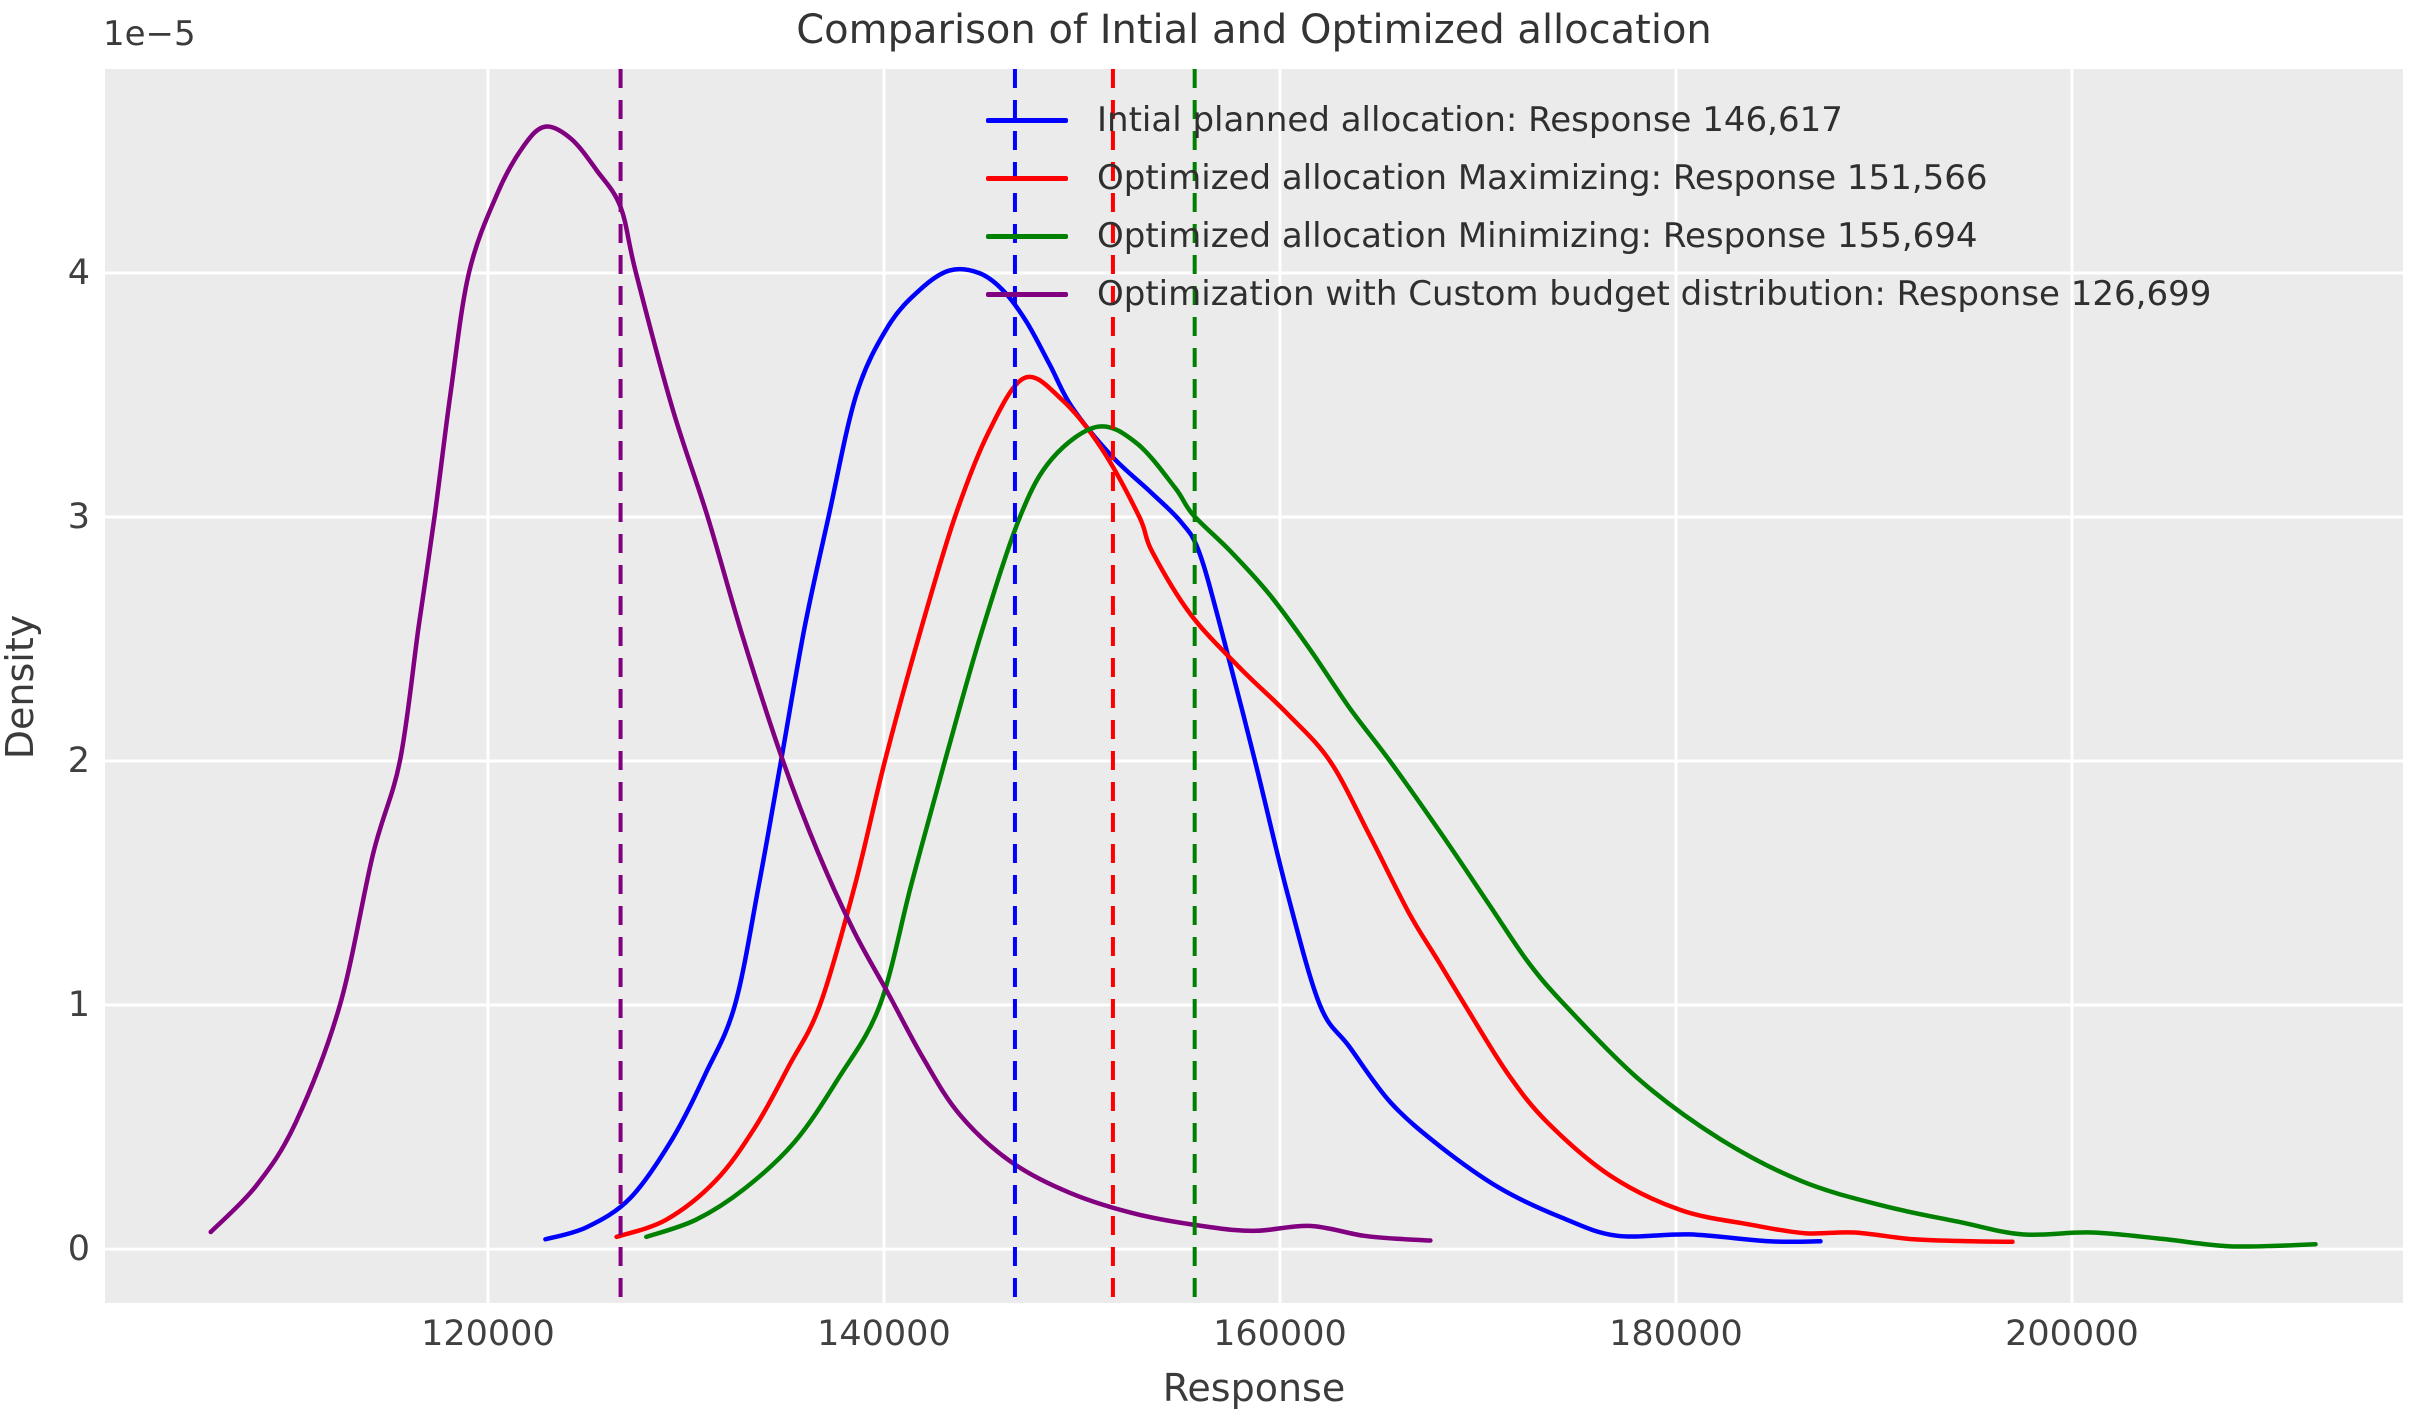 This screenshot has width=2423, height=1423. I want to click on y-tick-label: 4, so click(78, 272).